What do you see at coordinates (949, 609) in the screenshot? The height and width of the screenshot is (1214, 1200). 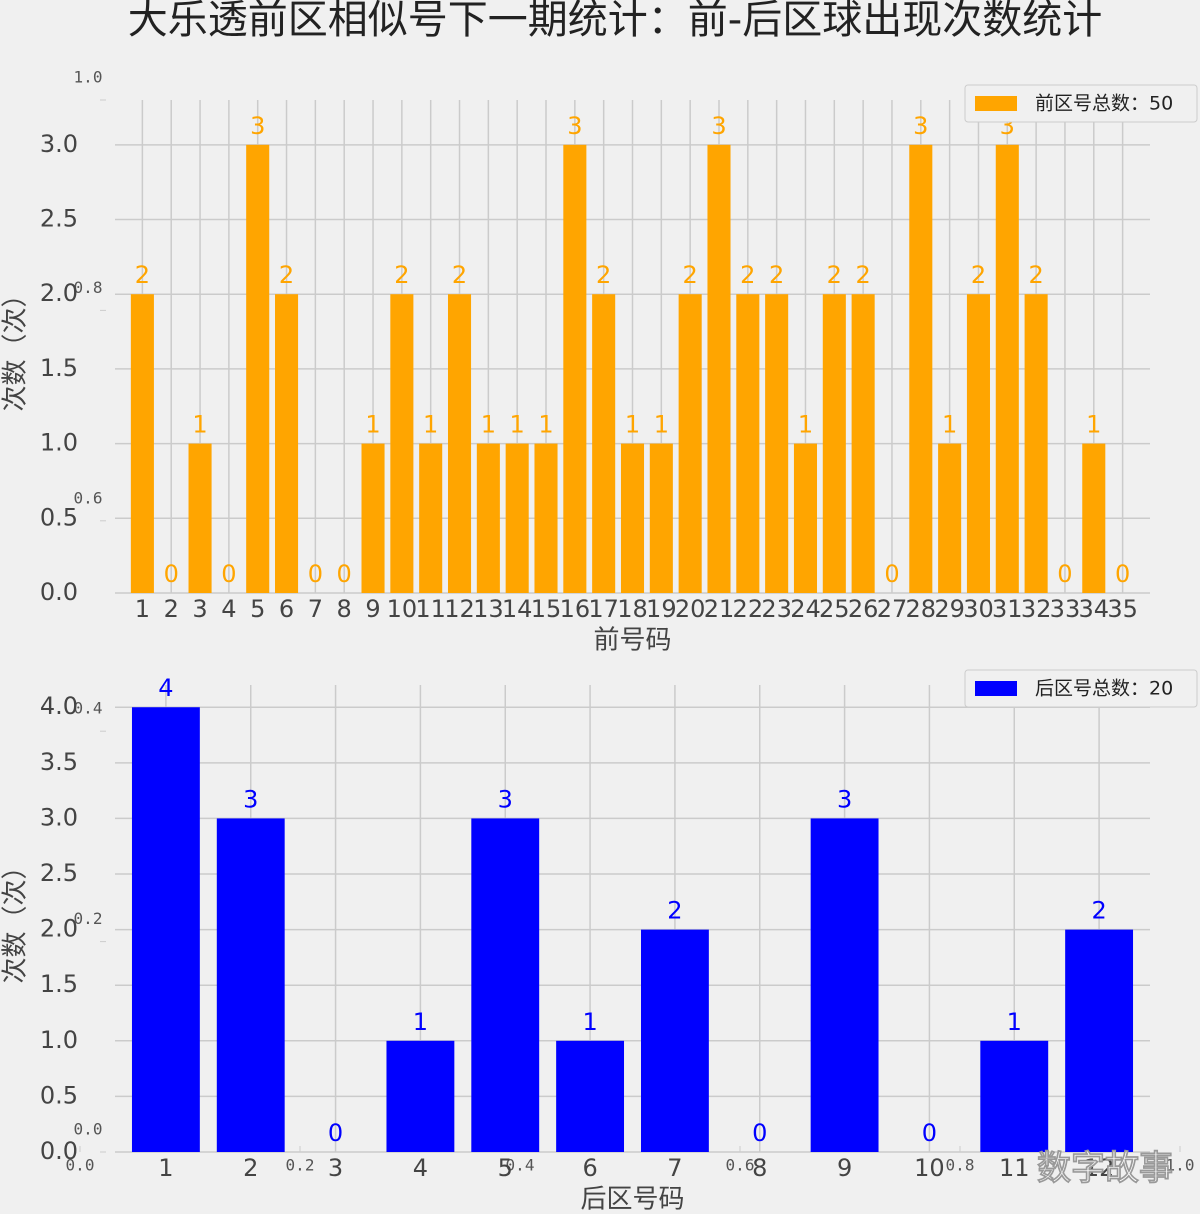 I see `x-tick-label: 29` at bounding box center [949, 609].